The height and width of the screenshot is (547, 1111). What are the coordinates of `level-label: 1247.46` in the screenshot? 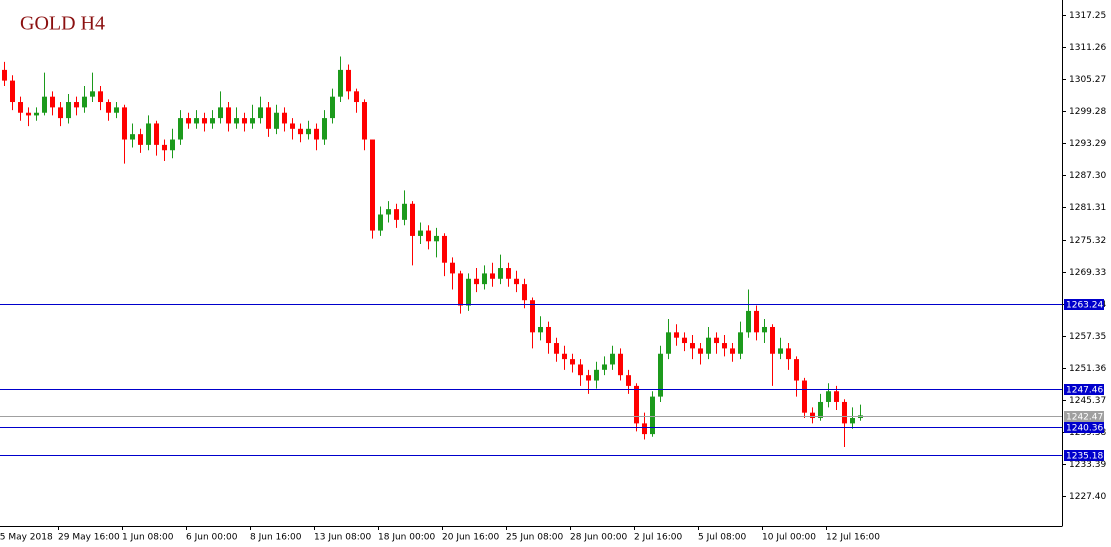 It's located at (1084, 391).